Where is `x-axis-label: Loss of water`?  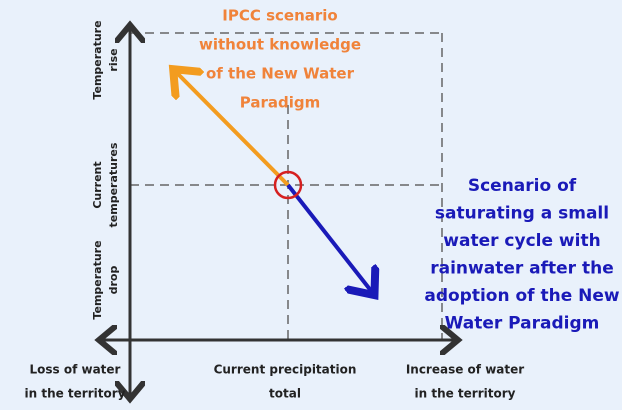
x-axis-label: Loss of water is located at coordinates (75, 370).